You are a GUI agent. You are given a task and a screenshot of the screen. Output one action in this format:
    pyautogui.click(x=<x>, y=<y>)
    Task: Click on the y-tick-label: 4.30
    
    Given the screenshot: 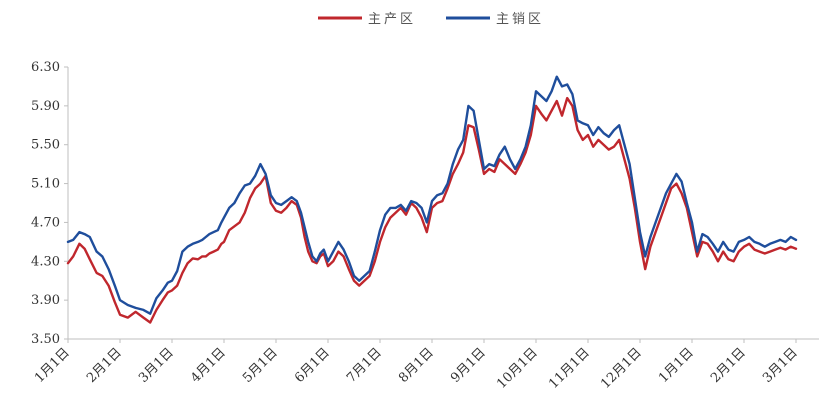 What is the action you would take?
    pyautogui.click(x=45, y=261)
    